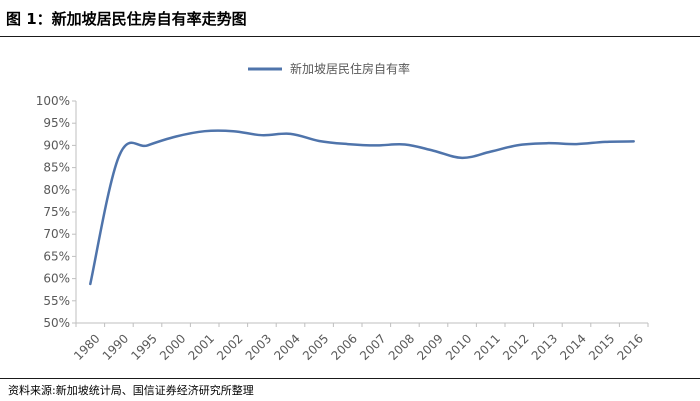 Image resolution: width=700 pixels, height=401 pixels. What do you see at coordinates (544, 346) in the screenshot?
I see `x-tick-label: 2013` at bounding box center [544, 346].